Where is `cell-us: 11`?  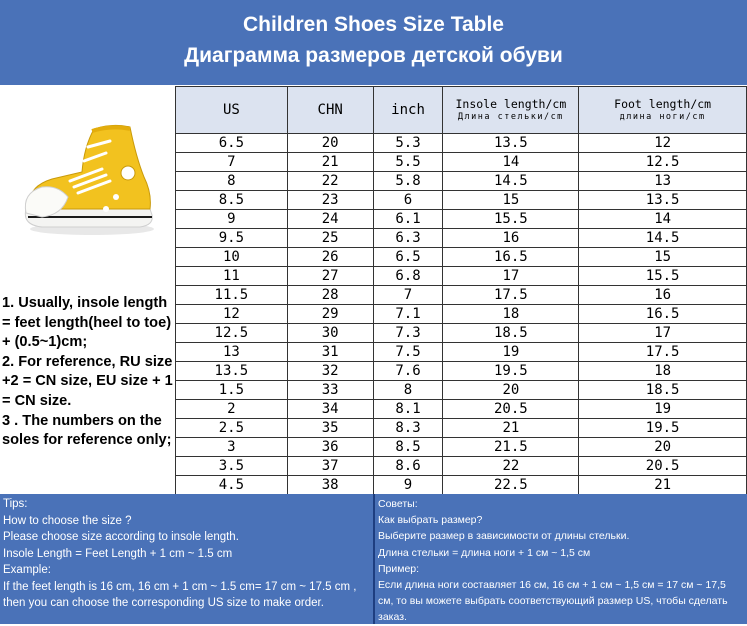 cell-us: 11 is located at coordinates (231, 276).